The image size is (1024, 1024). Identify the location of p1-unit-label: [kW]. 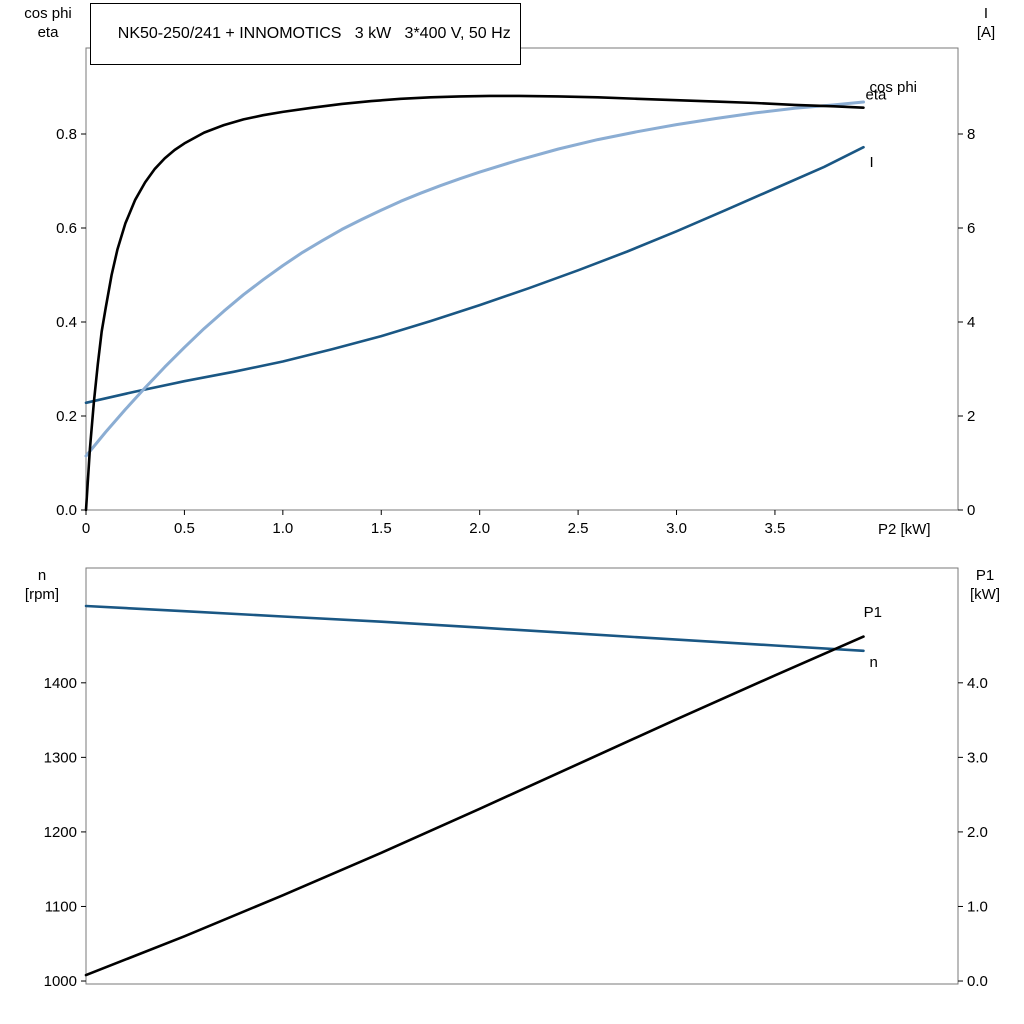
(985, 594).